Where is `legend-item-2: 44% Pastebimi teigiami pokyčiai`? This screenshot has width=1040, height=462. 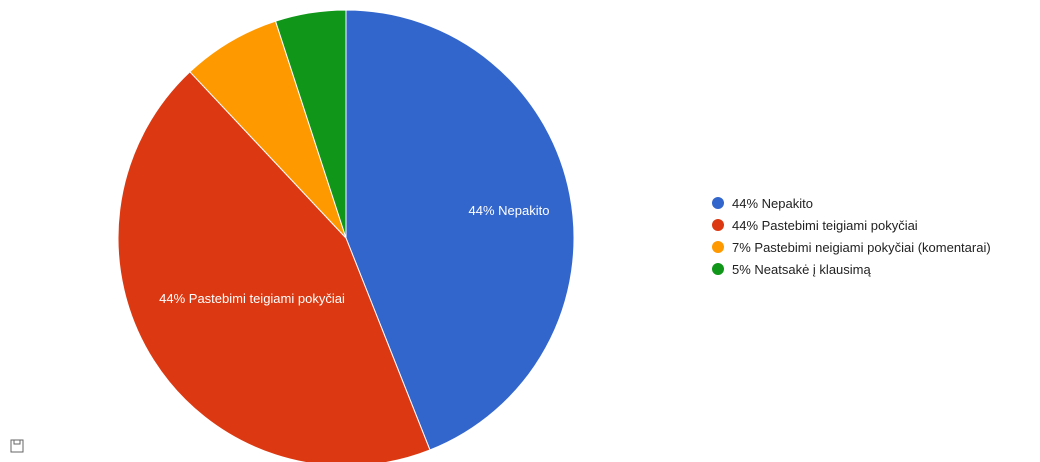 legend-item-2: 44% Pastebimi teigiami pokyčiai is located at coordinates (851, 225).